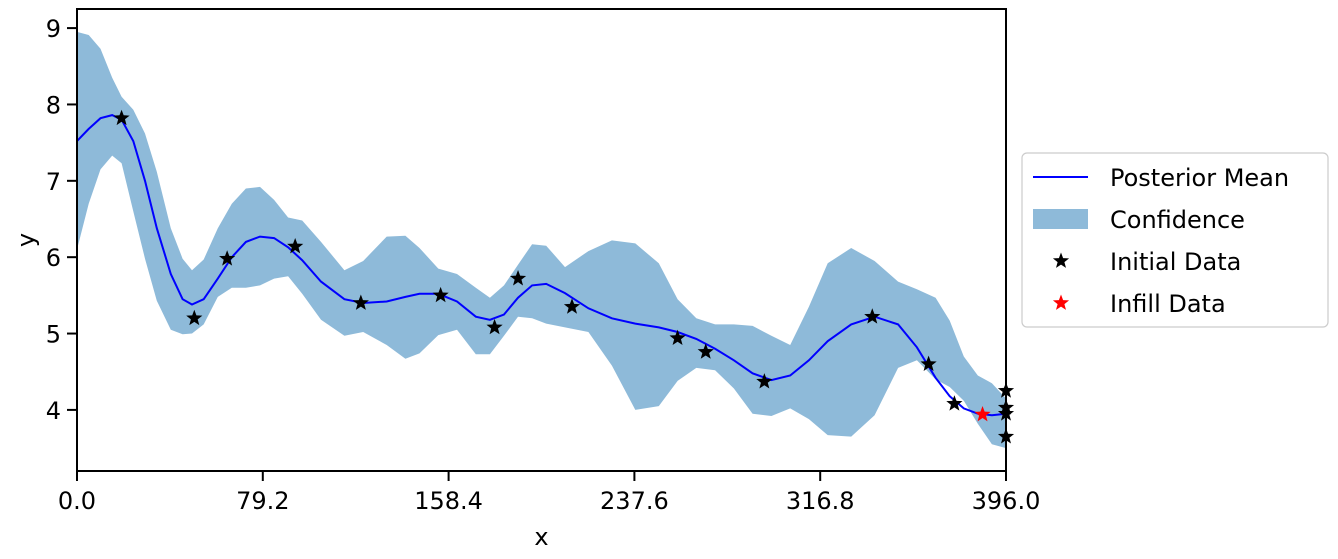 The height and width of the screenshot is (559, 1338). I want to click on y-tick-label: 8, so click(53, 105).